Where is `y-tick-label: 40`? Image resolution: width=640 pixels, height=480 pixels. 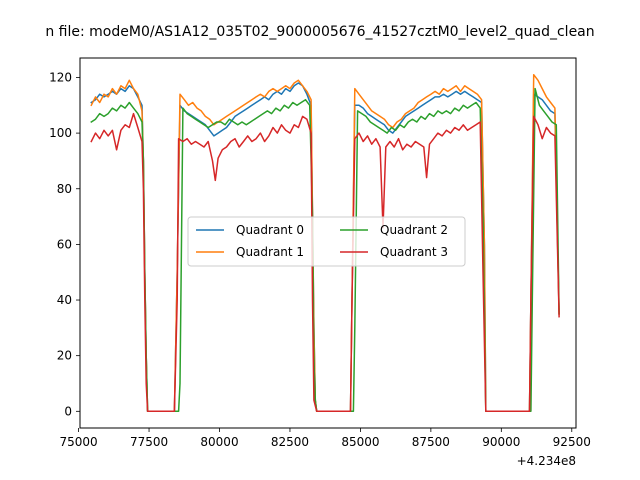 y-tick-label: 40 is located at coordinates (64, 300).